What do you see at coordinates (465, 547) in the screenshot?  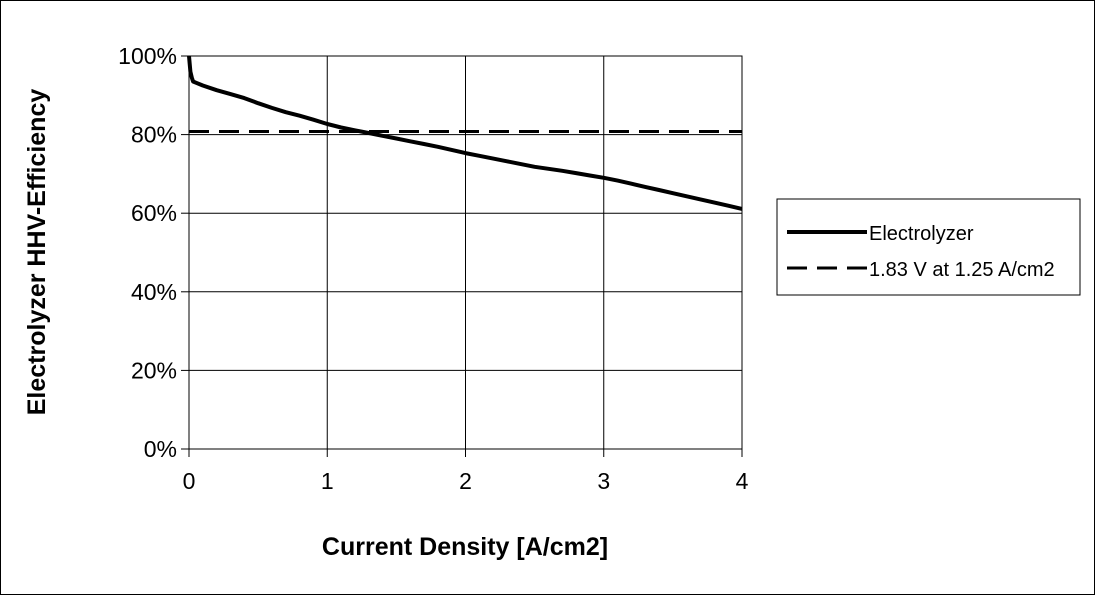 I see `x-axis-label: Current Density [A/cm2]` at bounding box center [465, 547].